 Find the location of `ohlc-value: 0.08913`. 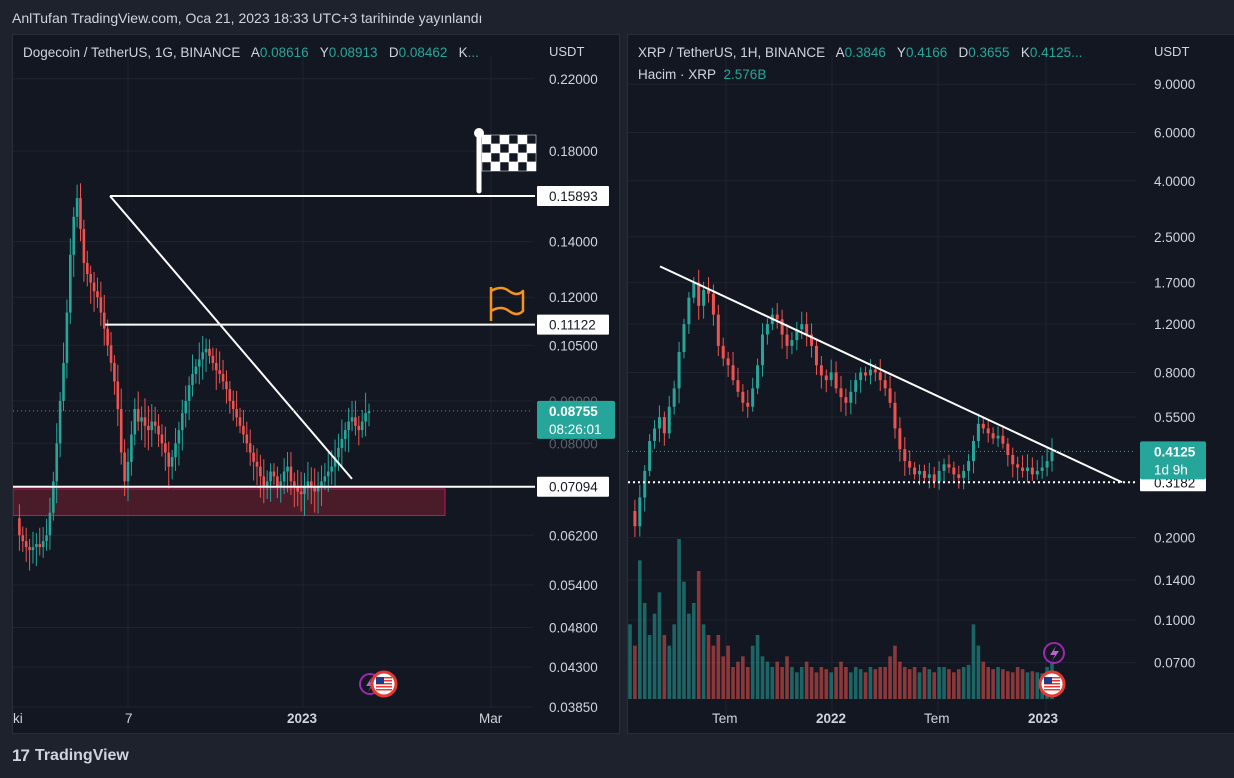

ohlc-value: 0.08913 is located at coordinates (353, 52).